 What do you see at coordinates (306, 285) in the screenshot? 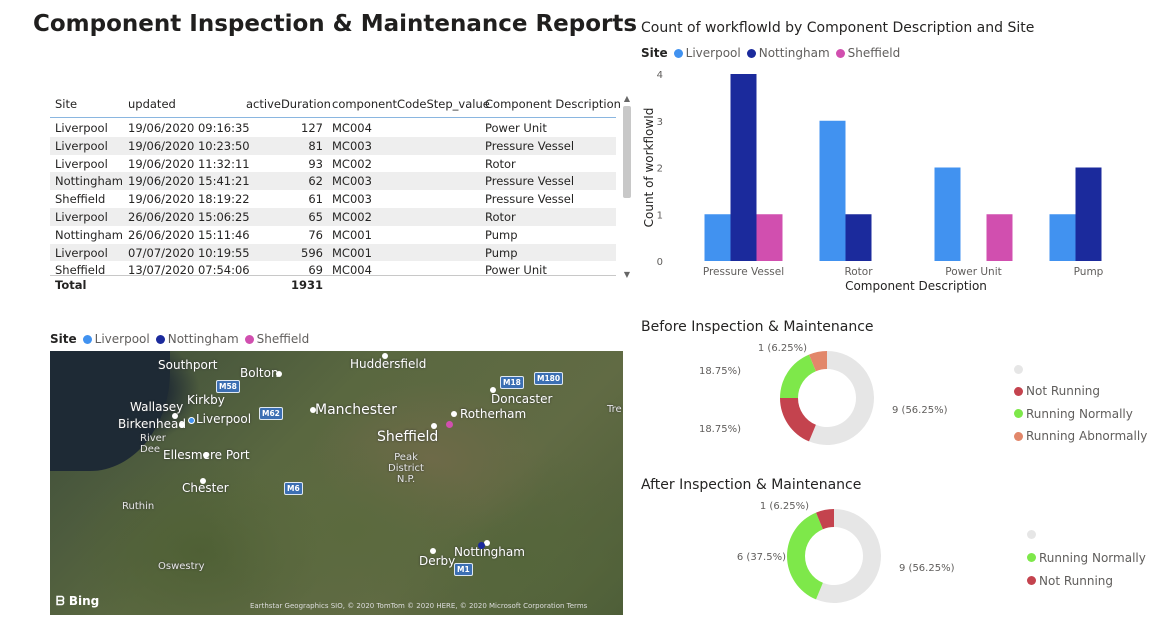
I see `total-value: 1931` at bounding box center [306, 285].